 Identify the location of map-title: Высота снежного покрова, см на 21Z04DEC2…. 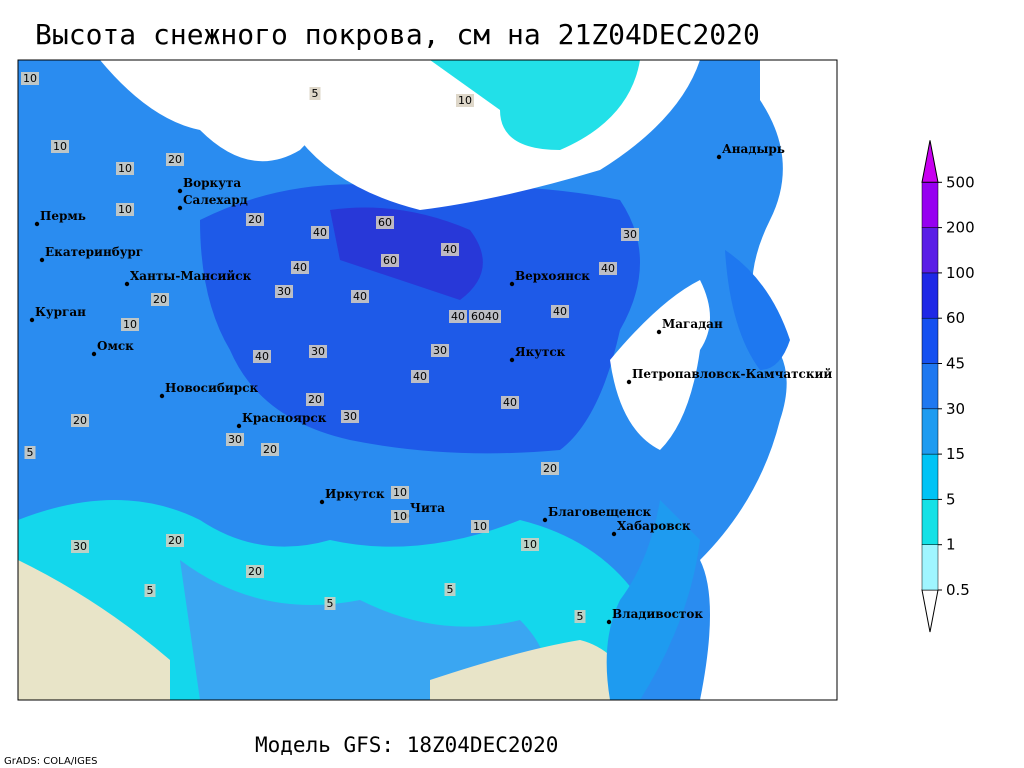
(397, 34).